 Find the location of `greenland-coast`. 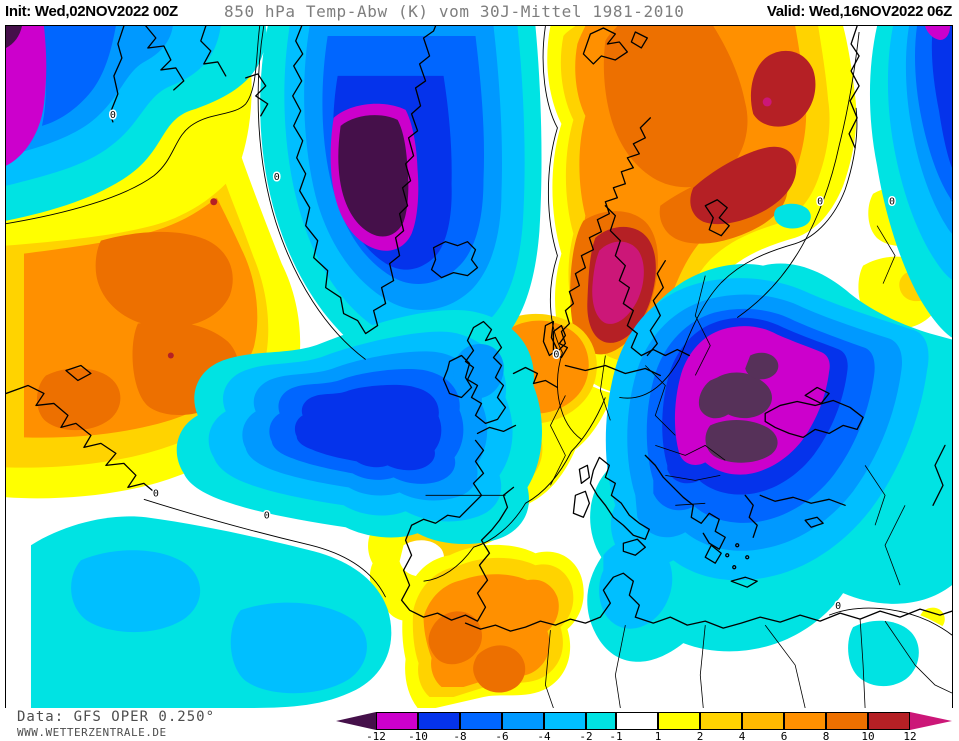

greenland-coast is located at coordinates (364, 180).